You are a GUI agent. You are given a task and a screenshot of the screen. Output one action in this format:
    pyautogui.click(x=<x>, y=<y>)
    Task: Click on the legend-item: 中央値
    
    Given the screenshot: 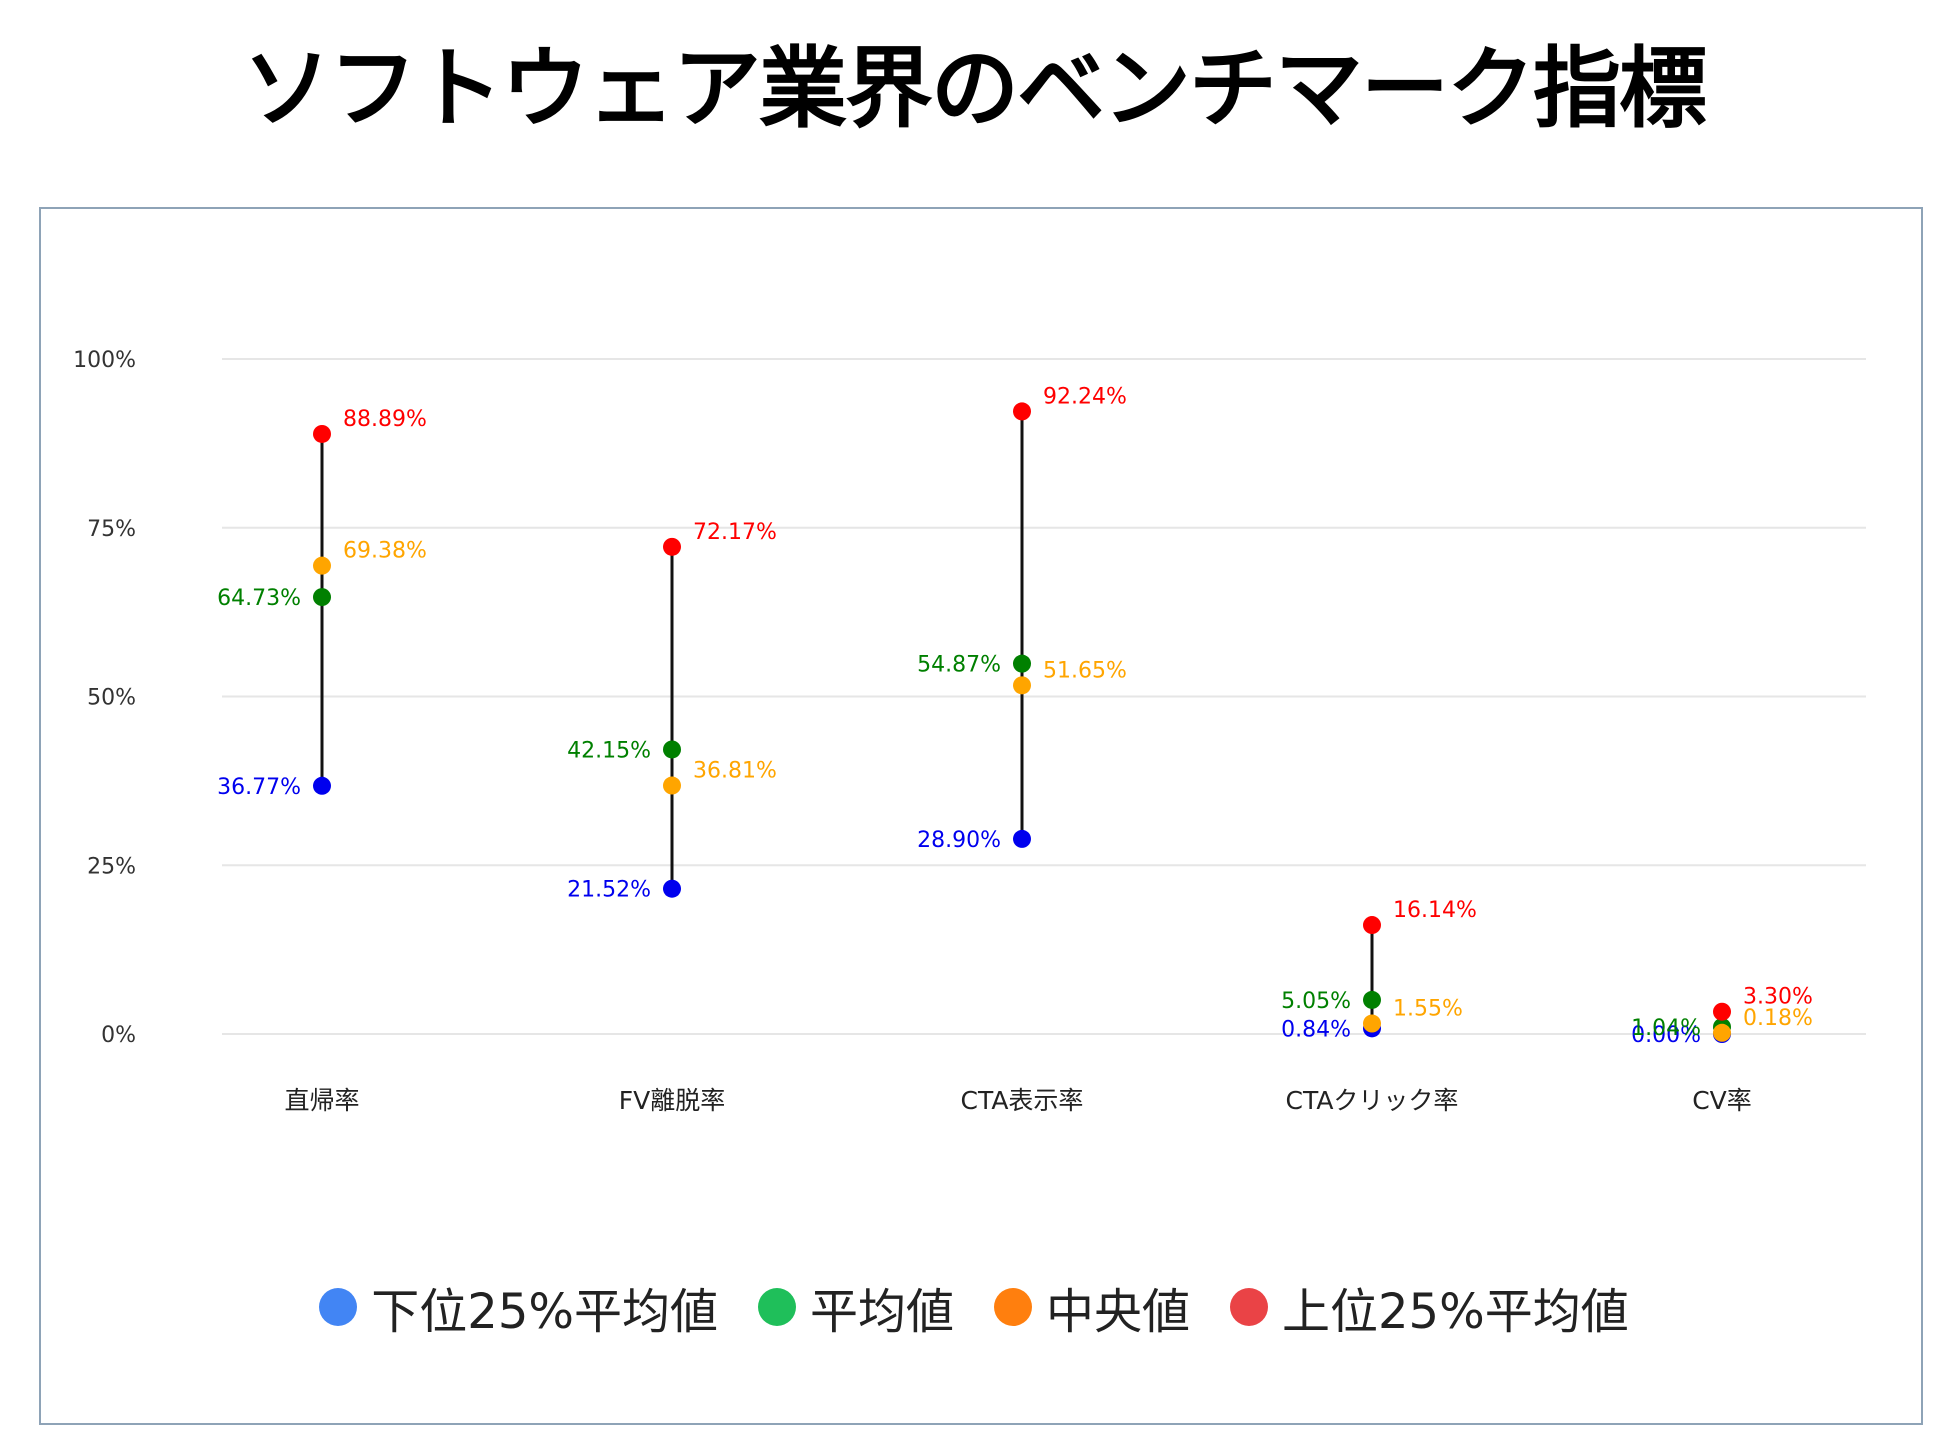 What is the action you would take?
    pyautogui.click(x=1092, y=1307)
    